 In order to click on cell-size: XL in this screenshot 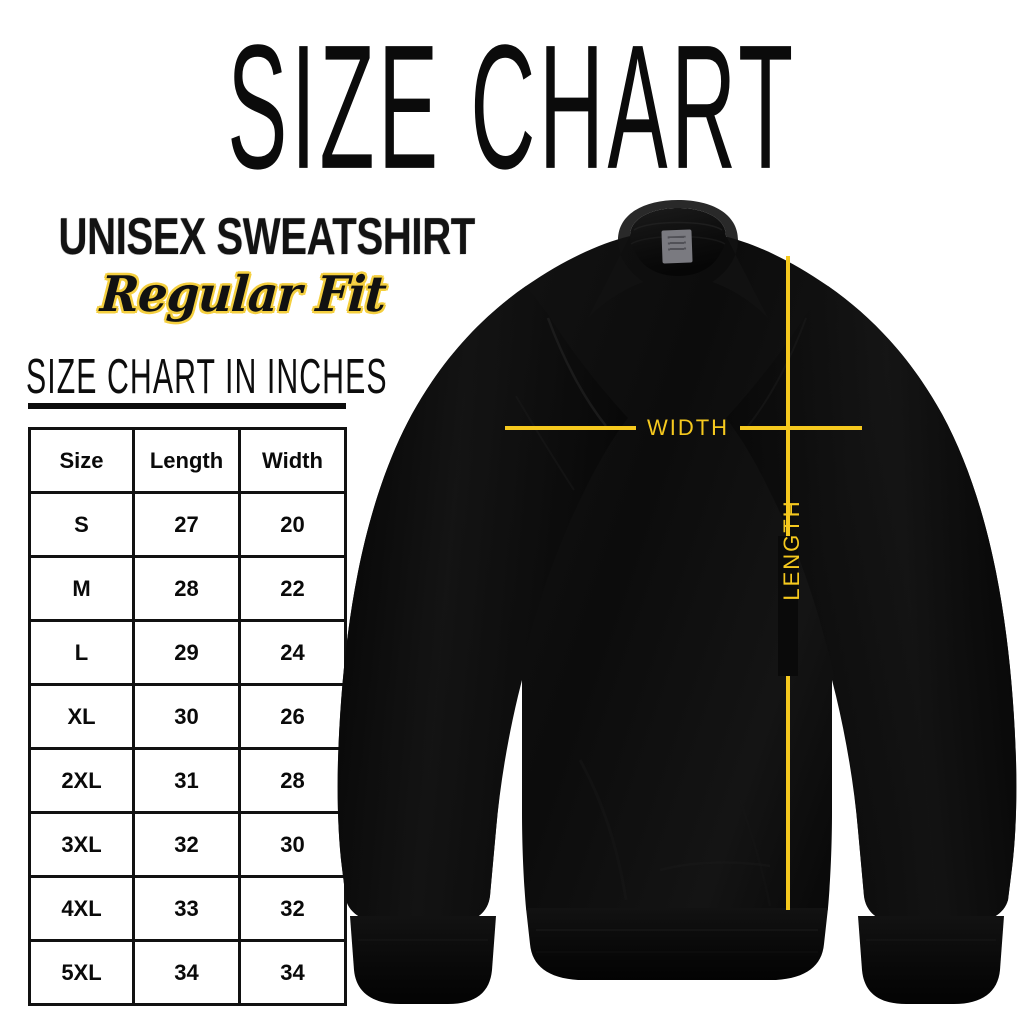, I will do `click(81, 716)`.